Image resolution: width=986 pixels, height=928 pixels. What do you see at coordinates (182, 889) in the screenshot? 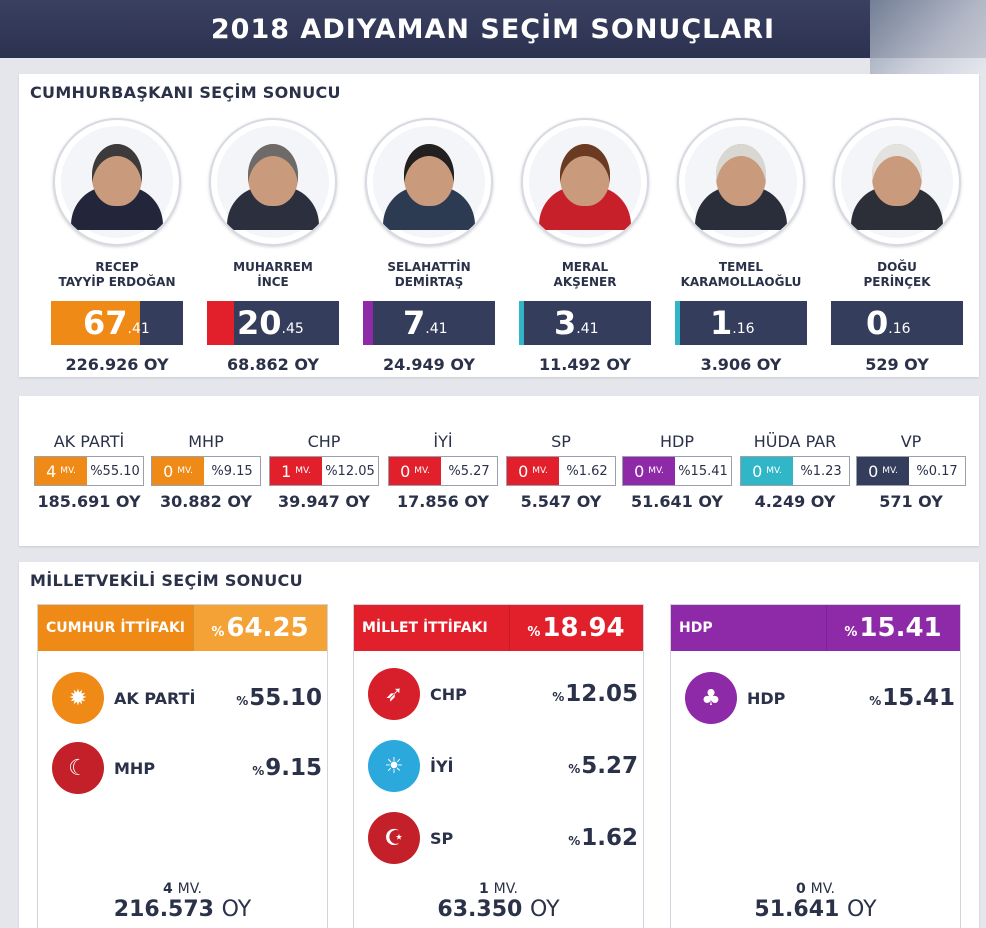
I see `alliance-seats: 4 MV.` at bounding box center [182, 889].